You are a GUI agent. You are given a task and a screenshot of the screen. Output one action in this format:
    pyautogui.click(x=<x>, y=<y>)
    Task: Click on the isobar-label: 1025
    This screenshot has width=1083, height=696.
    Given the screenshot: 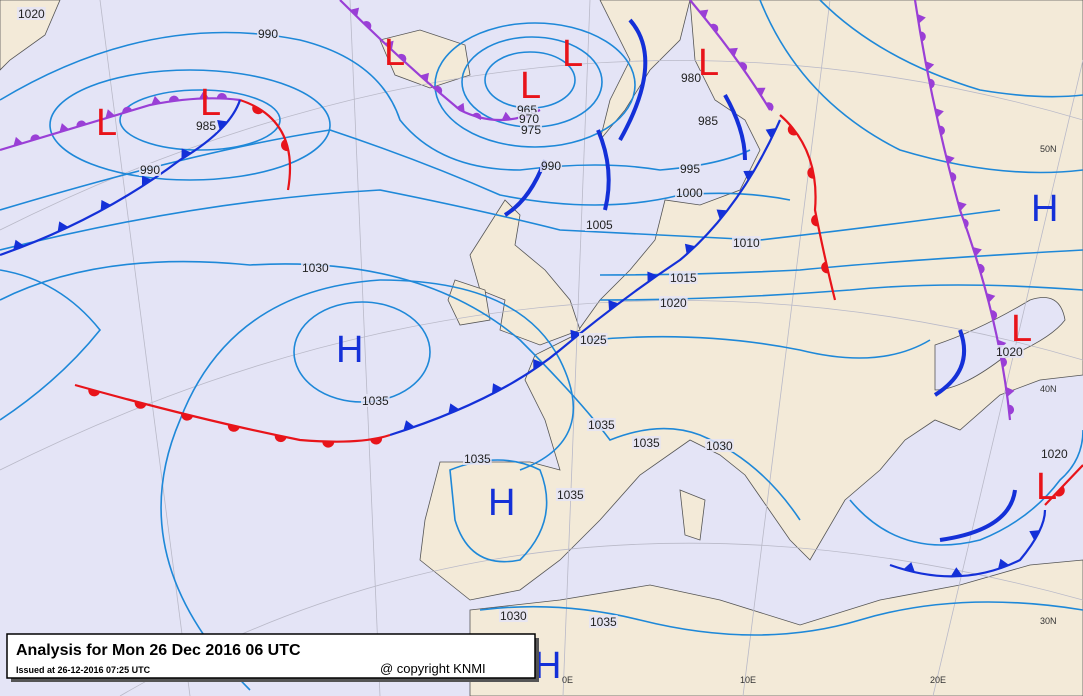 What is the action you would take?
    pyautogui.click(x=593, y=340)
    